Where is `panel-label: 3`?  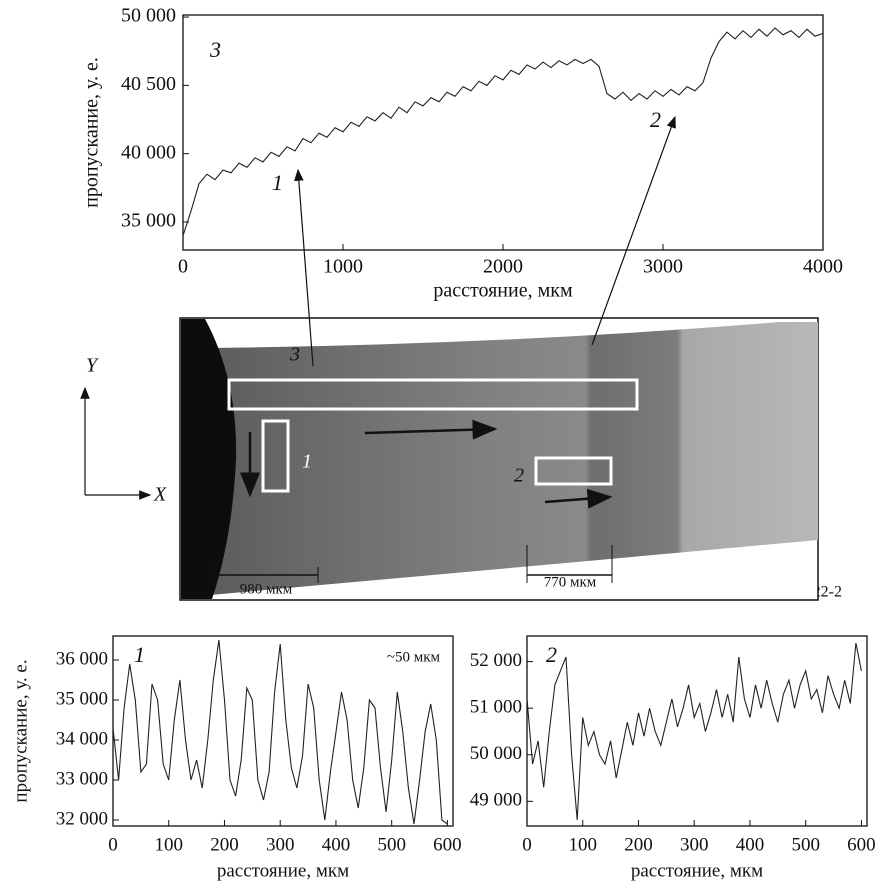
panel-label: 3 is located at coordinates (215, 49).